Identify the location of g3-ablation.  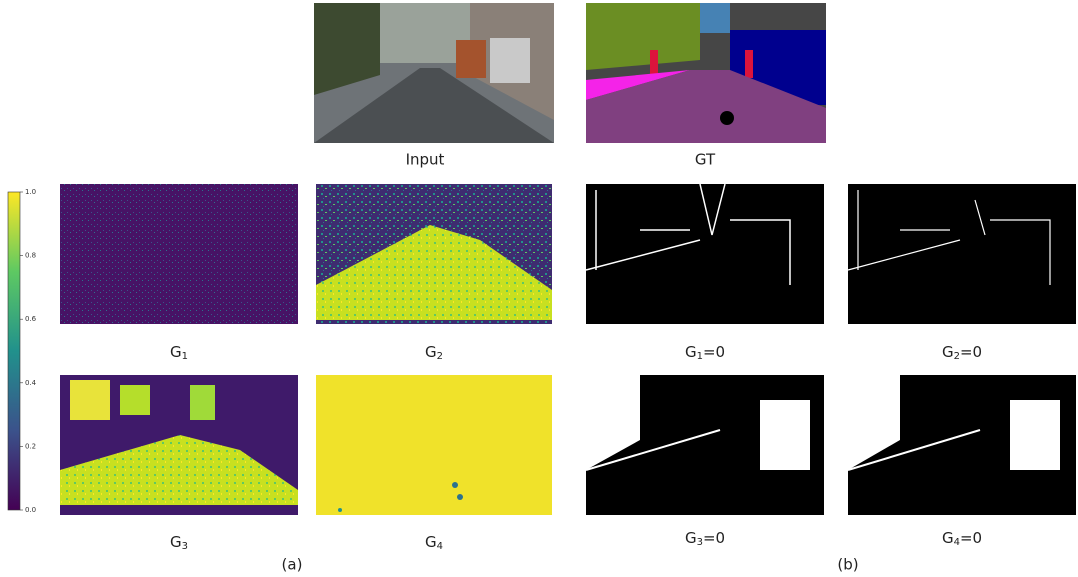
(704, 445).